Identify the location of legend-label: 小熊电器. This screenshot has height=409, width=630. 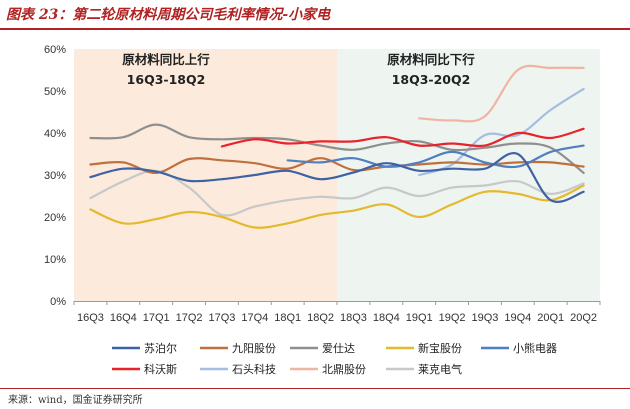
(535, 348).